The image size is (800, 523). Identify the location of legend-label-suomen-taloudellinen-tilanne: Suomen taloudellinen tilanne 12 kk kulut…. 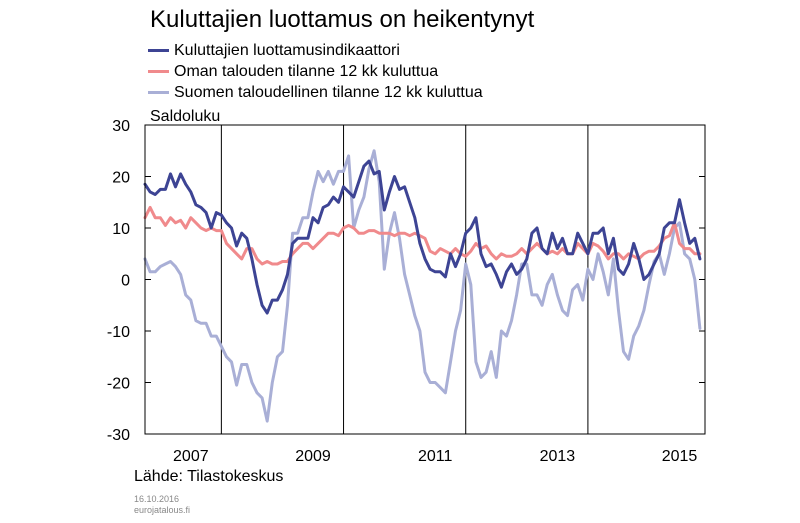
(328, 92).